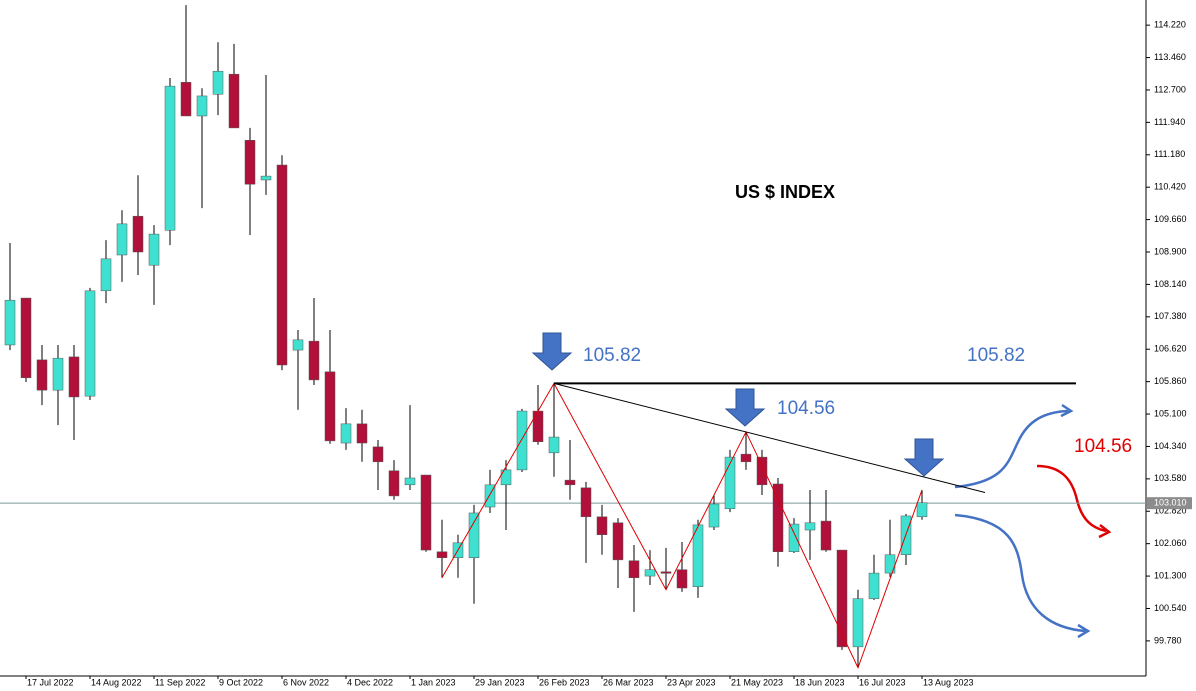 Image resolution: width=1196 pixels, height=691 pixels. I want to click on y-tick-label: 100.540, so click(1170, 608).